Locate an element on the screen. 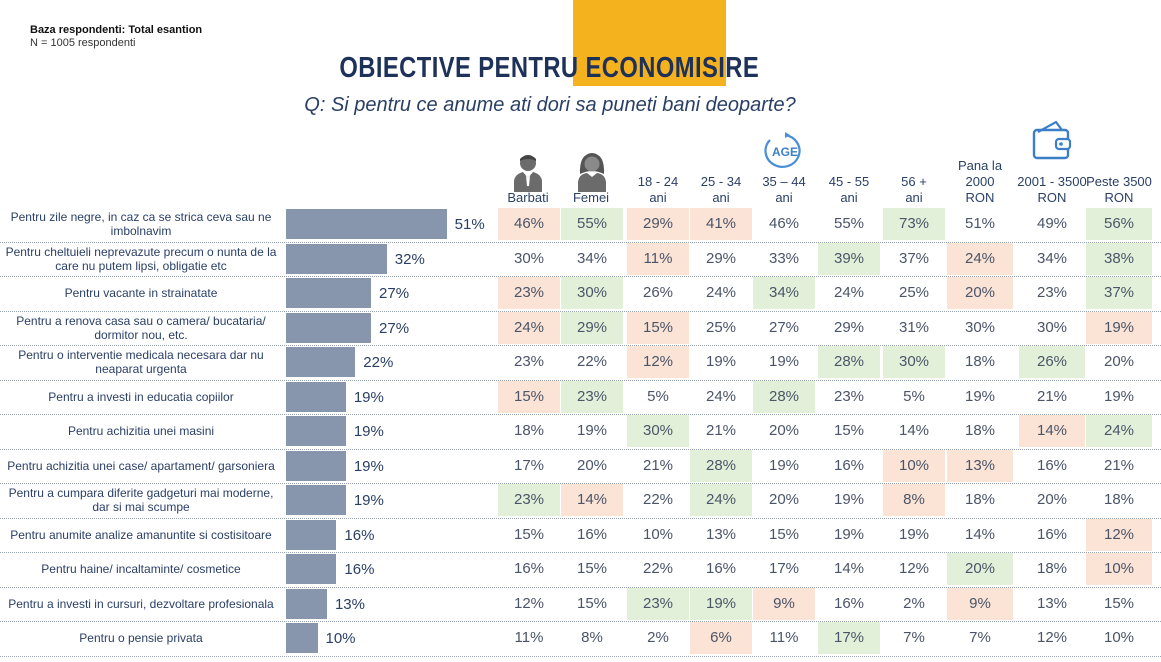 The height and width of the screenshot is (662, 1161). bar-value-label: 13% is located at coordinates (349, 604).